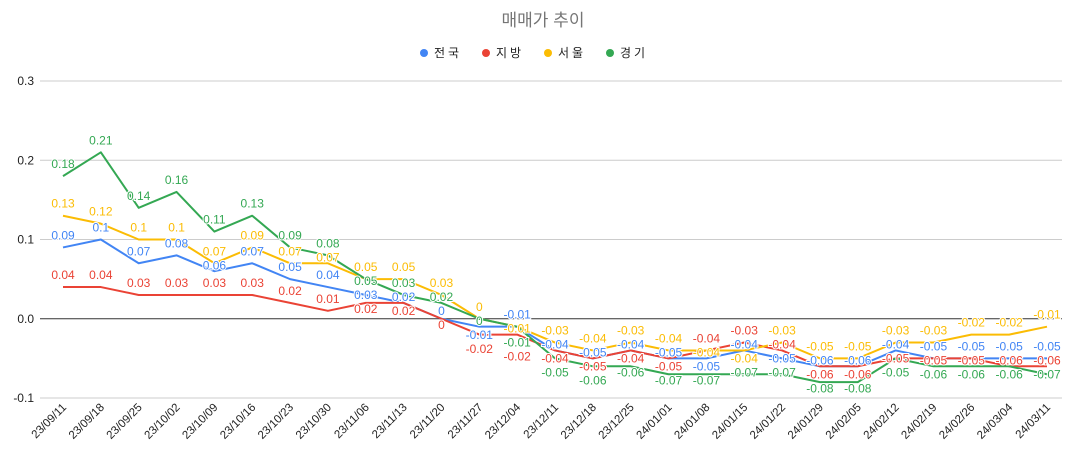 The image size is (1073, 460). Describe the element at coordinates (428, 422) in the screenshot. I see `x-tick-label: 23/11/20` at that location.